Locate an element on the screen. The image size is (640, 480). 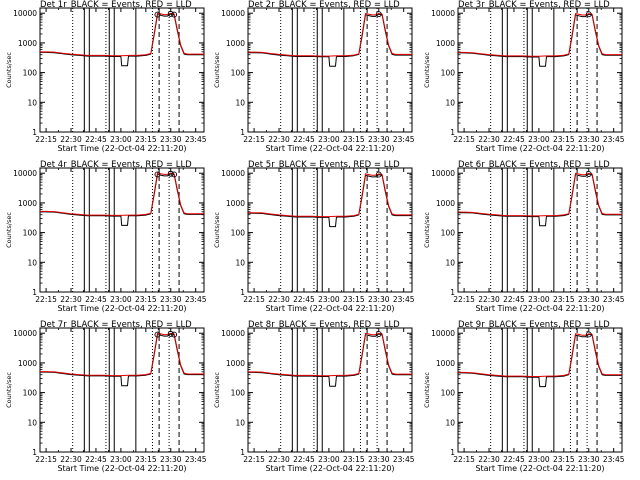
panel-title: Det 1r BLACK = Events, RED = LLD is located at coordinates (116, 5).